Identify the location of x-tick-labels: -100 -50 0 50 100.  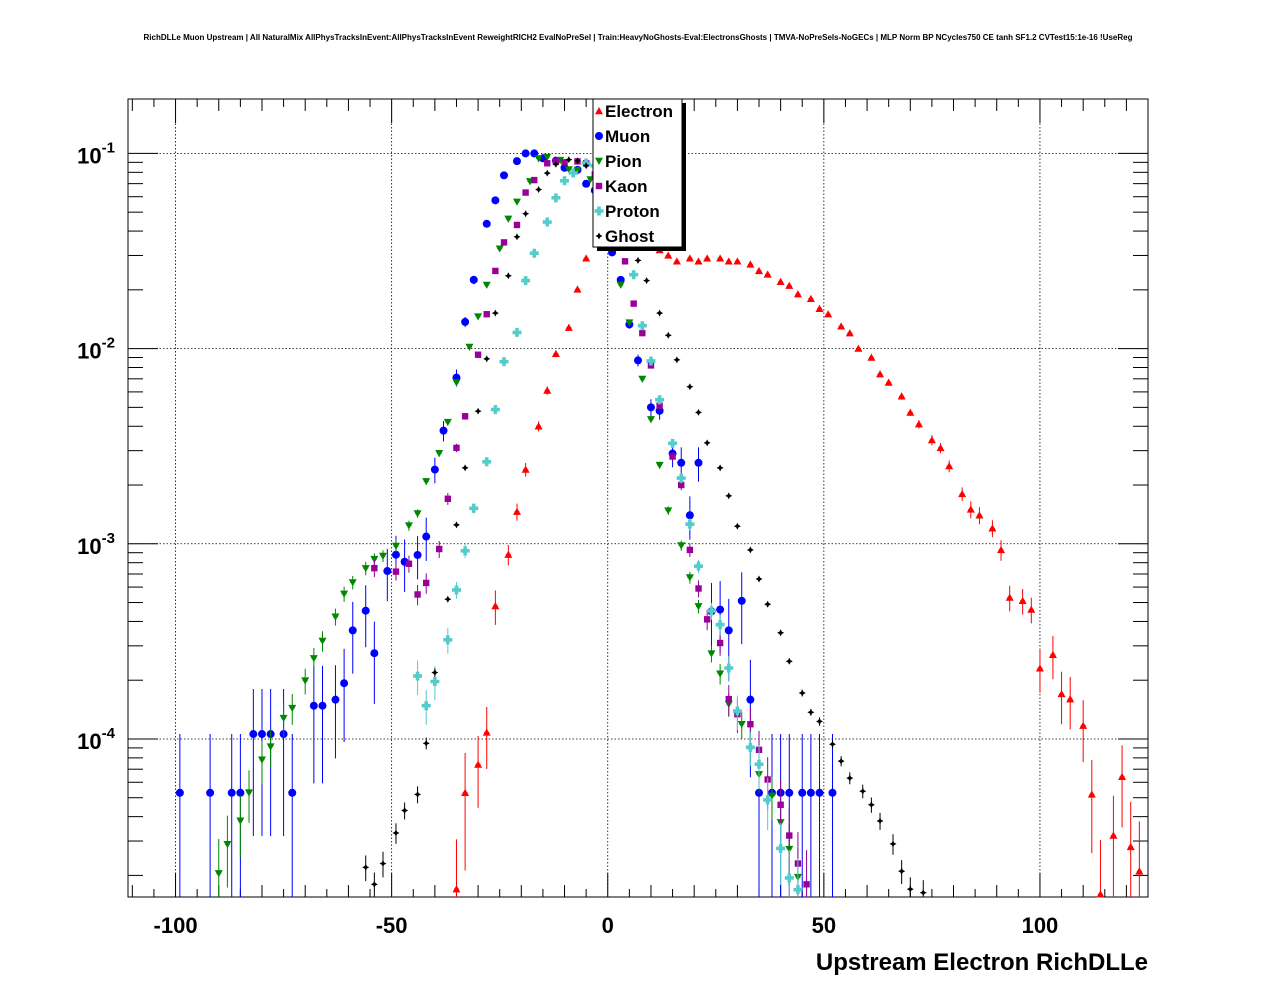
(606, 925).